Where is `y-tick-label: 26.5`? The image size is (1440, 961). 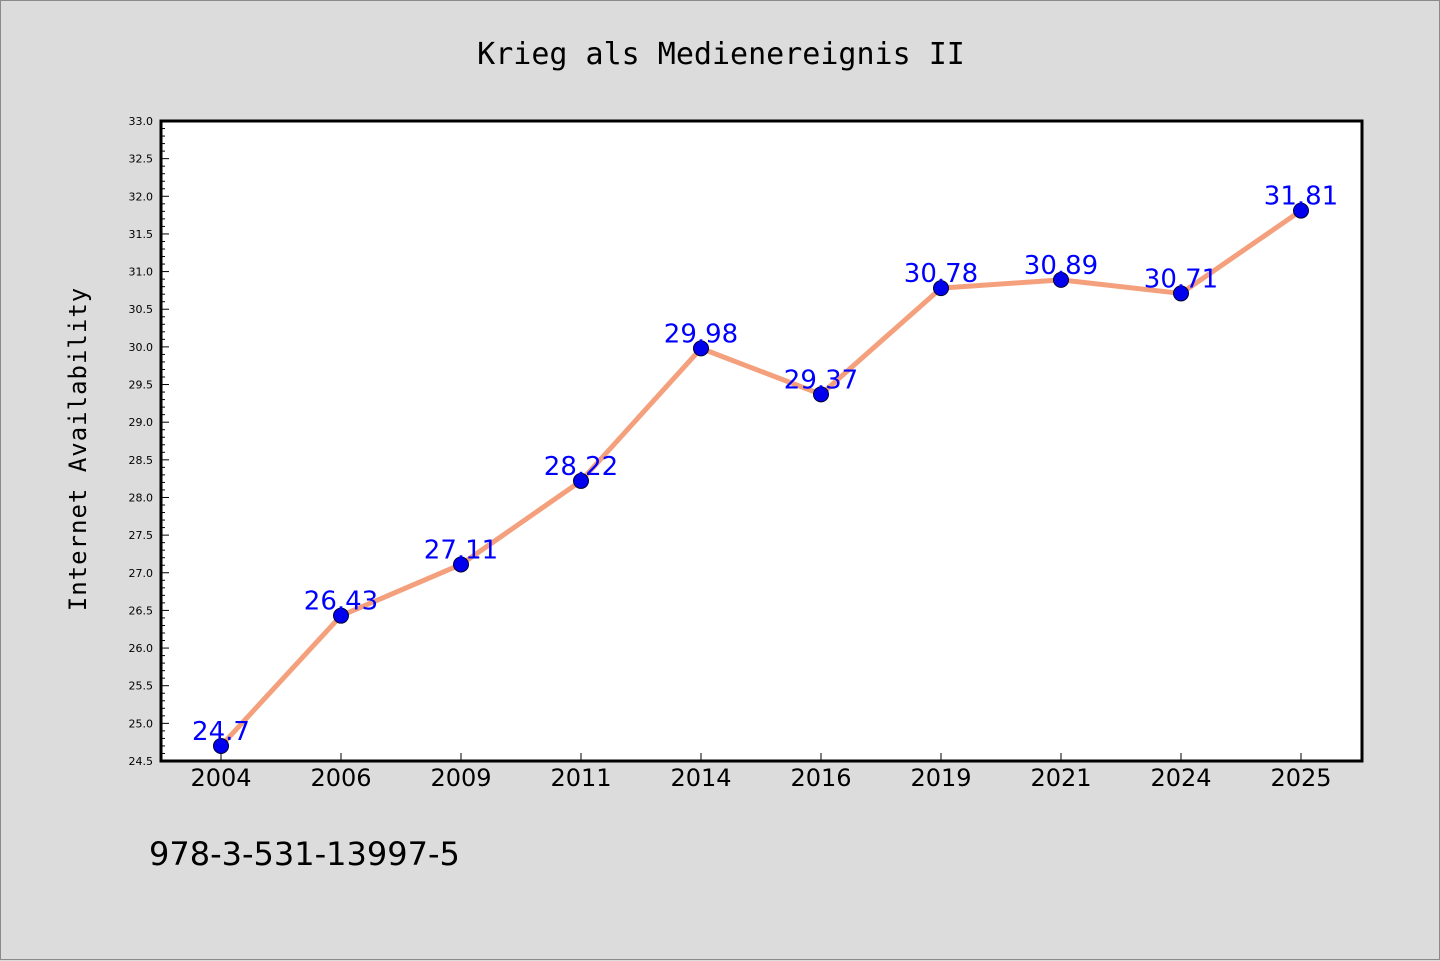
y-tick-label: 26.5 is located at coordinates (141, 610).